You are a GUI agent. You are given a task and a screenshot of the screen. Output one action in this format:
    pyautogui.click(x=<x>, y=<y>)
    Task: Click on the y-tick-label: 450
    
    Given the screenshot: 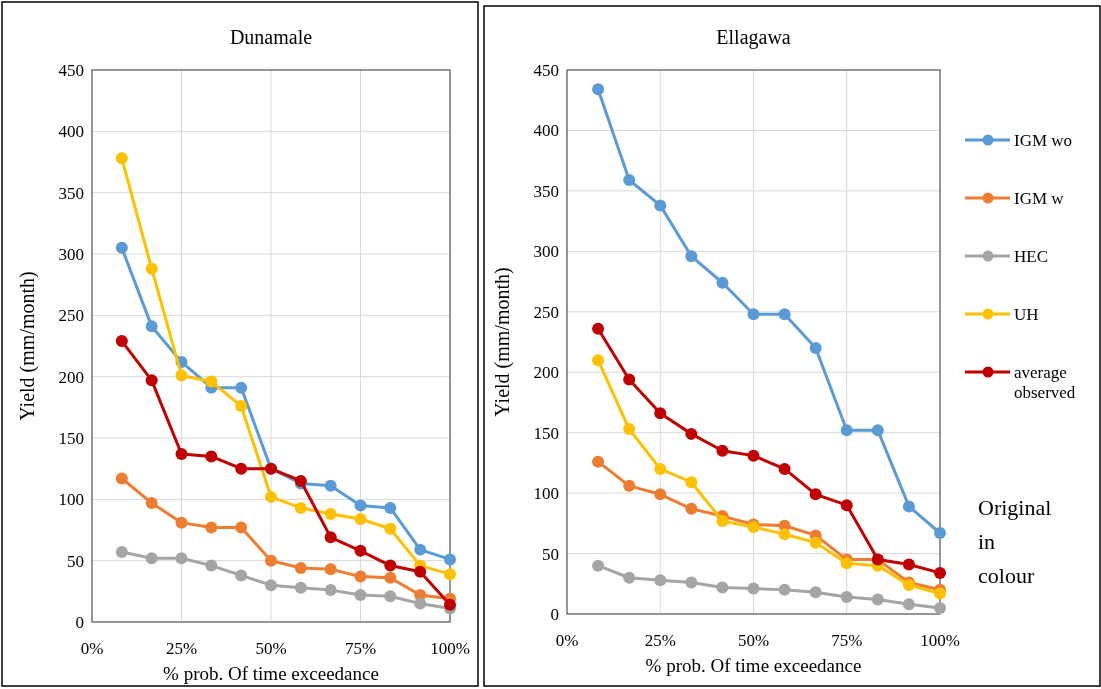 What is the action you would take?
    pyautogui.click(x=71, y=70)
    